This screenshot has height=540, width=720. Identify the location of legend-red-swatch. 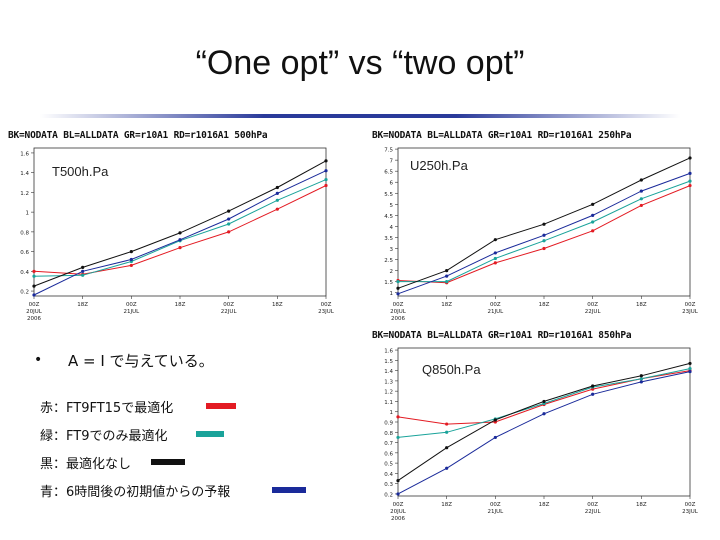
(221, 406).